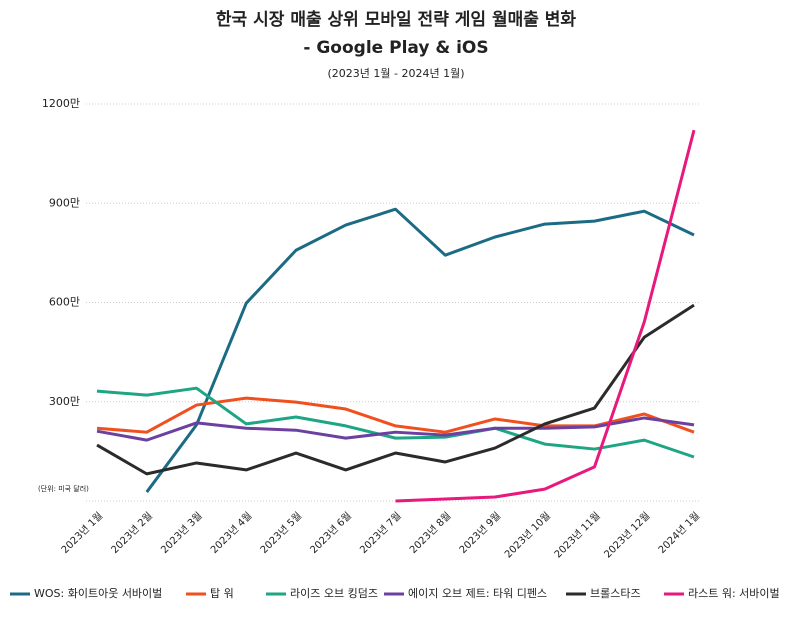 This screenshot has height=623, width=792. What do you see at coordinates (734, 593) in the screenshot?
I see `legend-label: 라스트 워: 서바이벌` at bounding box center [734, 593].